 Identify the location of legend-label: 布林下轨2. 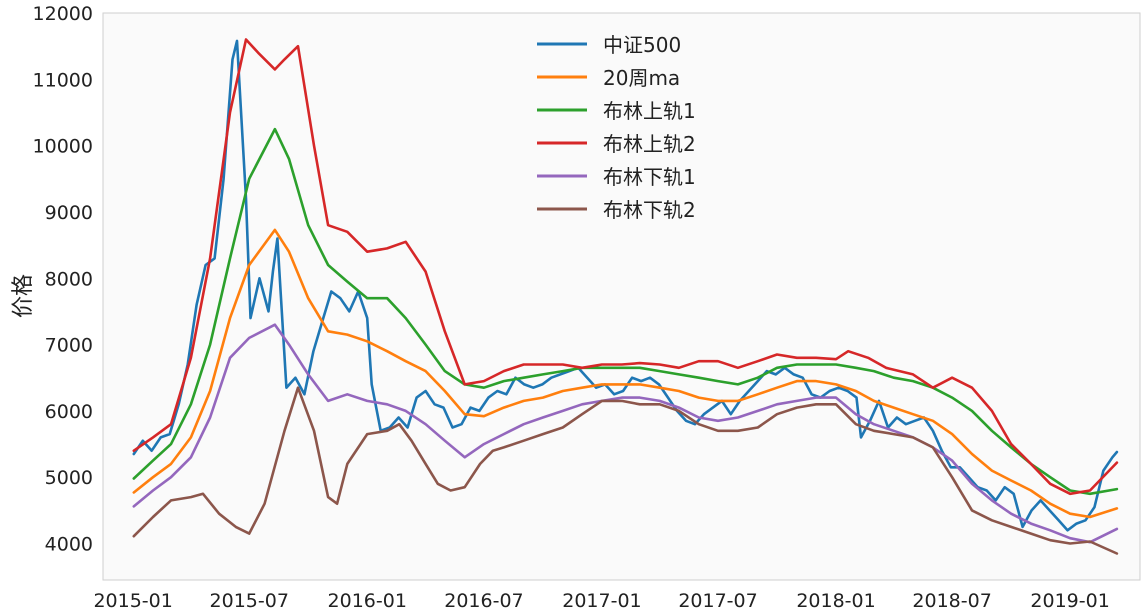
(649, 210).